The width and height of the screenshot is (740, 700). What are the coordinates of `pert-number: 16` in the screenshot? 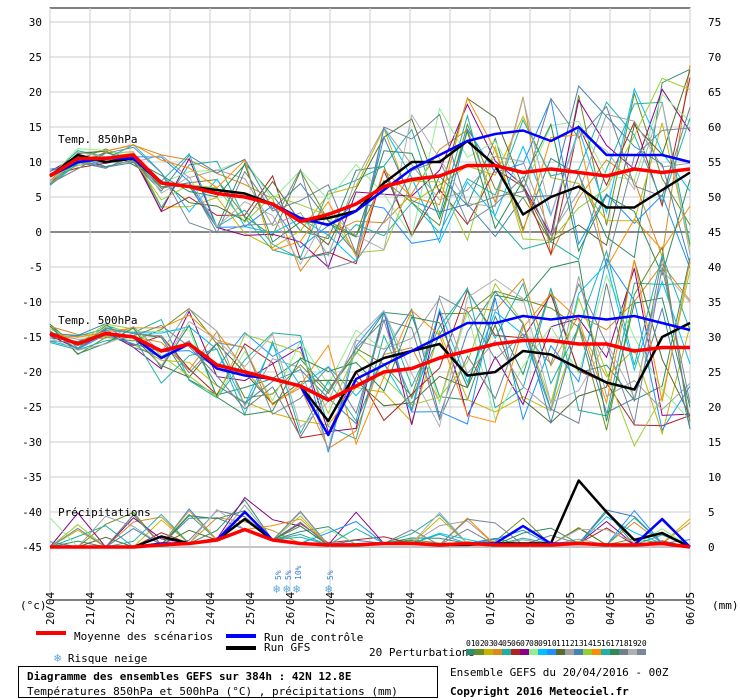 It's located at (606, 643).